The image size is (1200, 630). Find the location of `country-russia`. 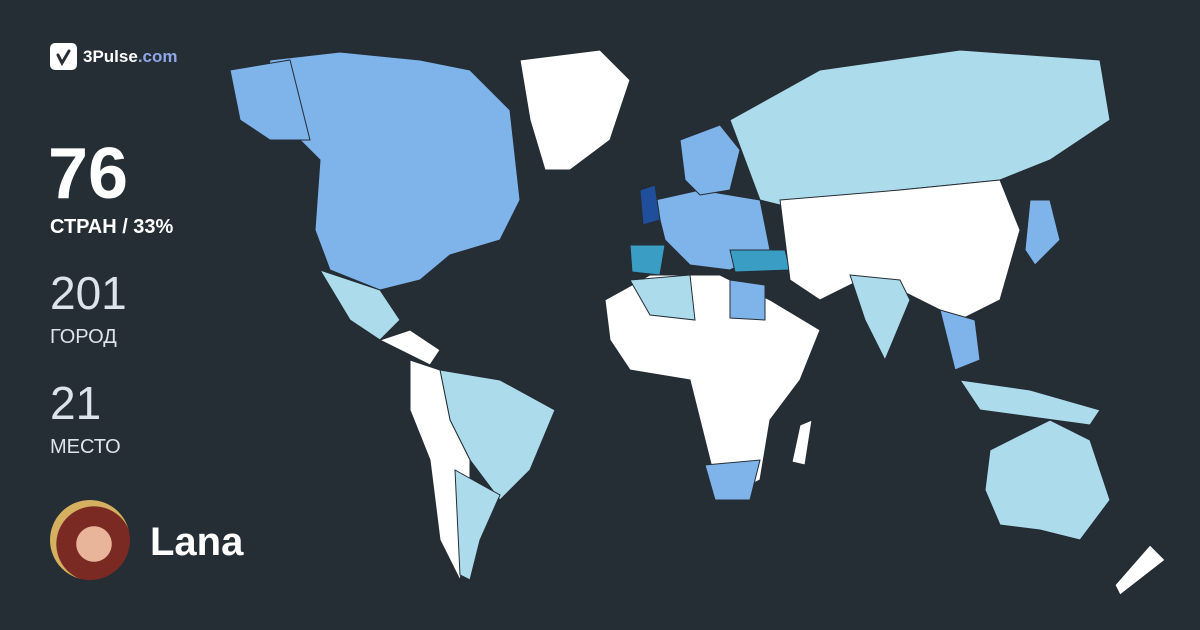

country-russia is located at coordinates (920, 130).